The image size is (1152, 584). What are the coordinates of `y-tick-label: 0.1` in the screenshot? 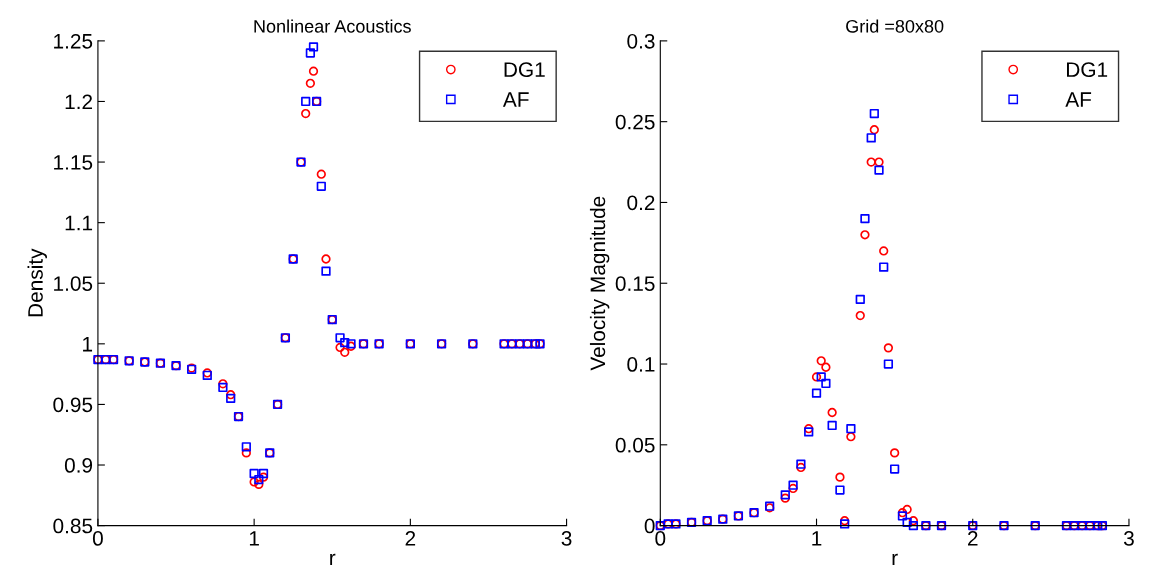 It's located at (641, 364).